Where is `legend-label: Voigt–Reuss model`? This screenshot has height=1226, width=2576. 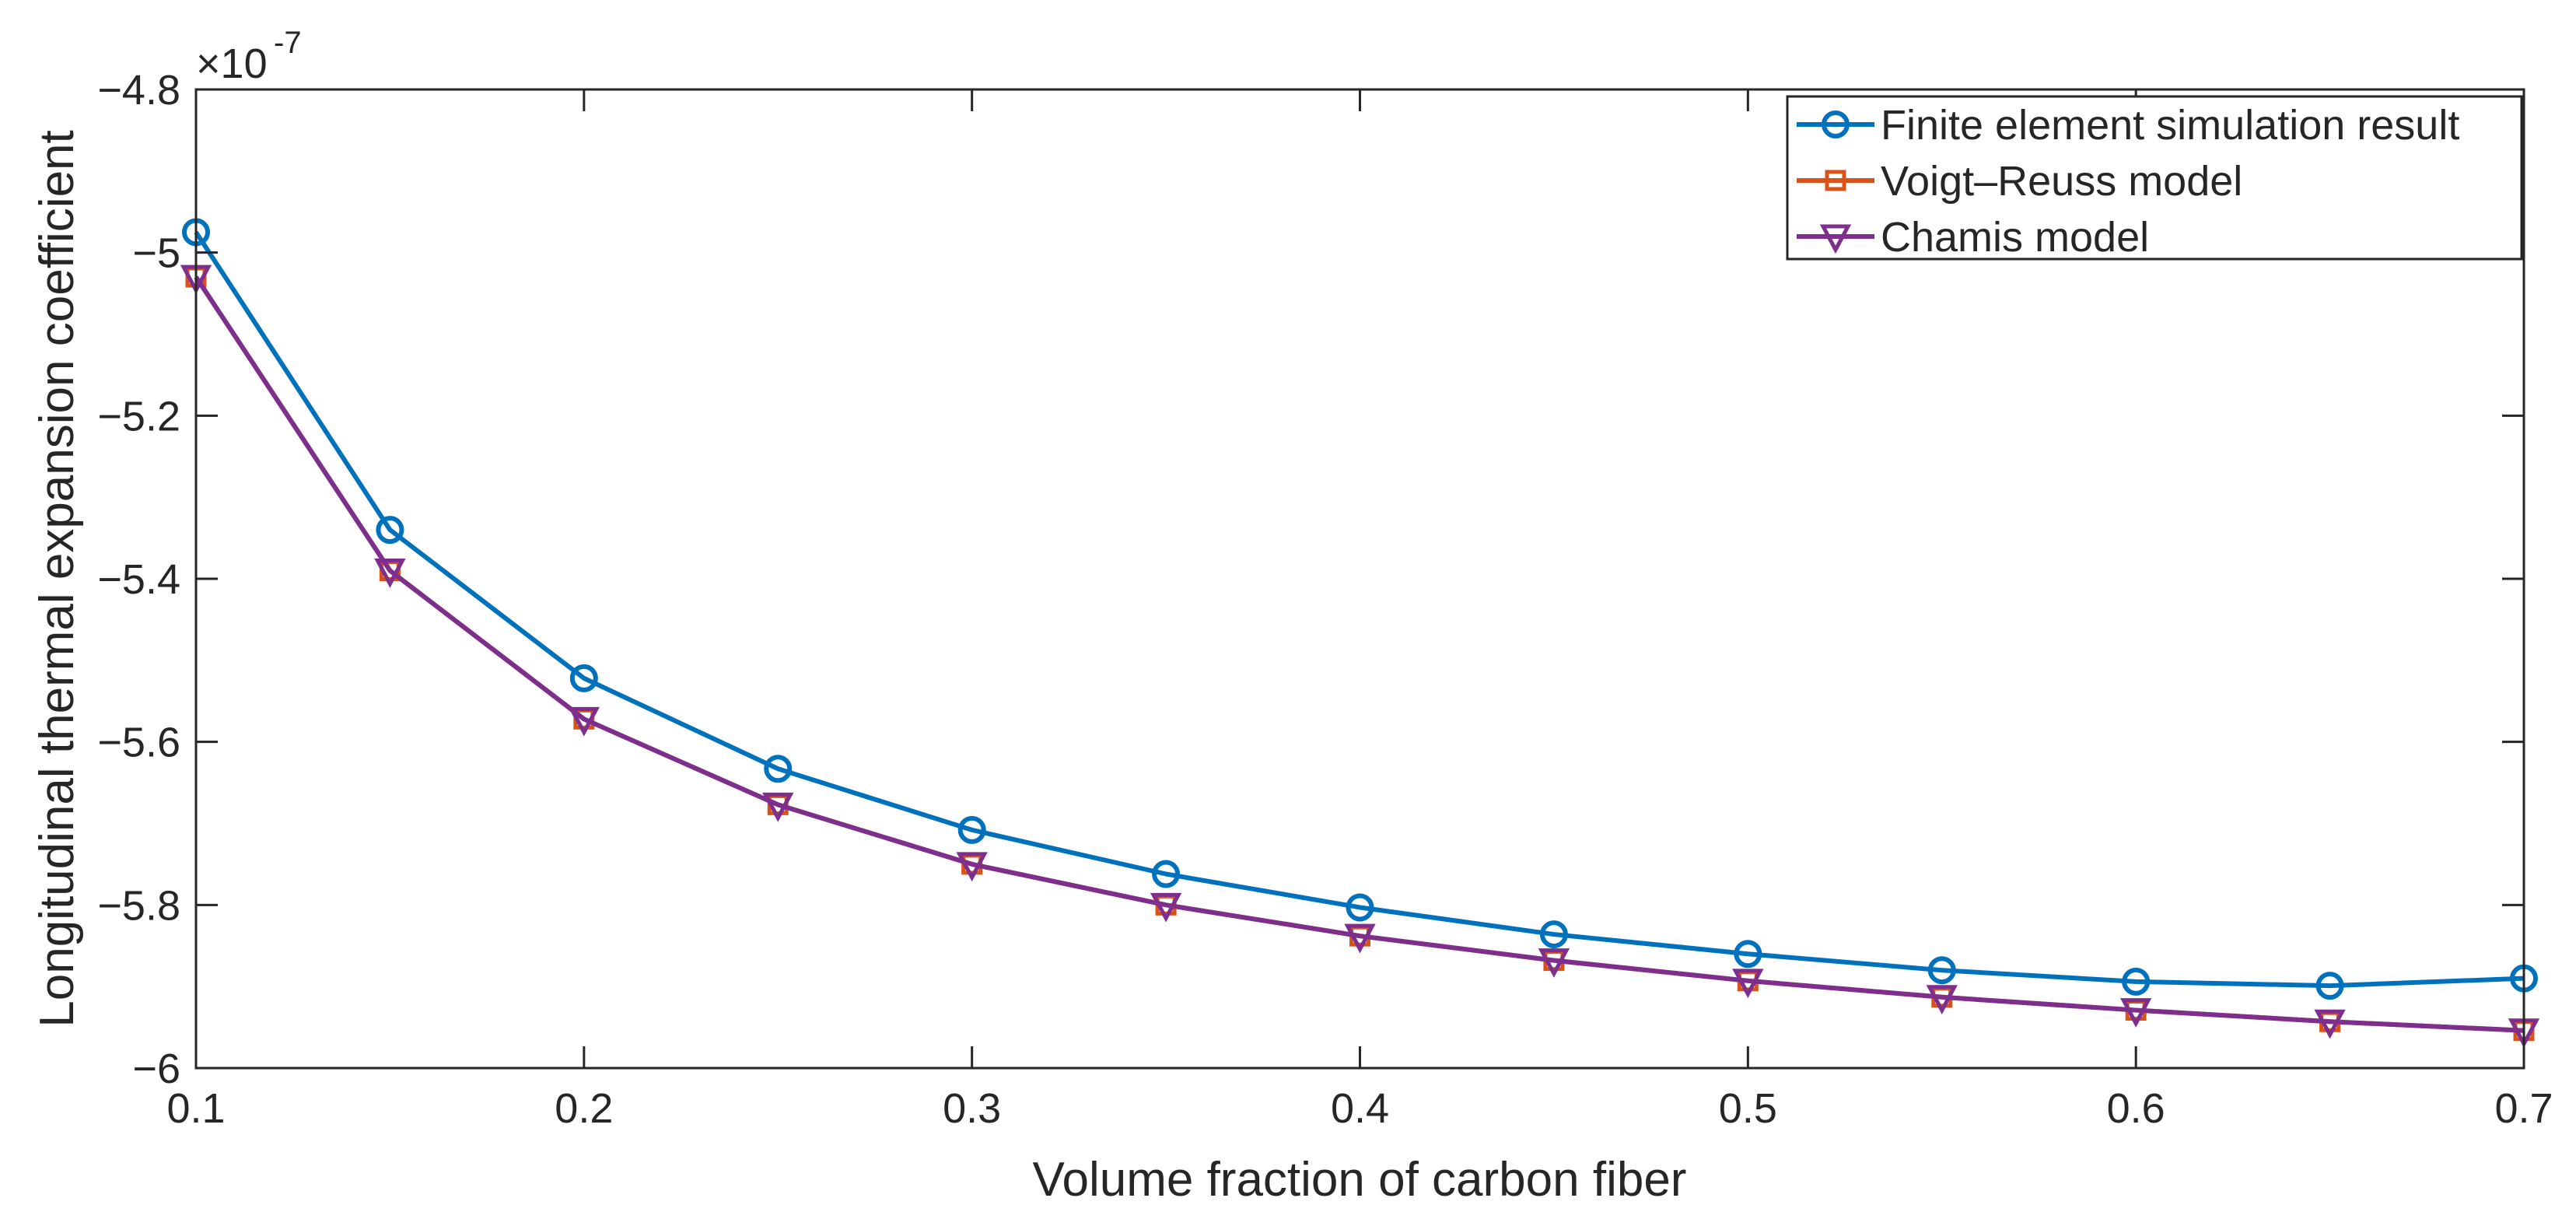
legend-label: Voigt–Reuss model is located at coordinates (2061, 182).